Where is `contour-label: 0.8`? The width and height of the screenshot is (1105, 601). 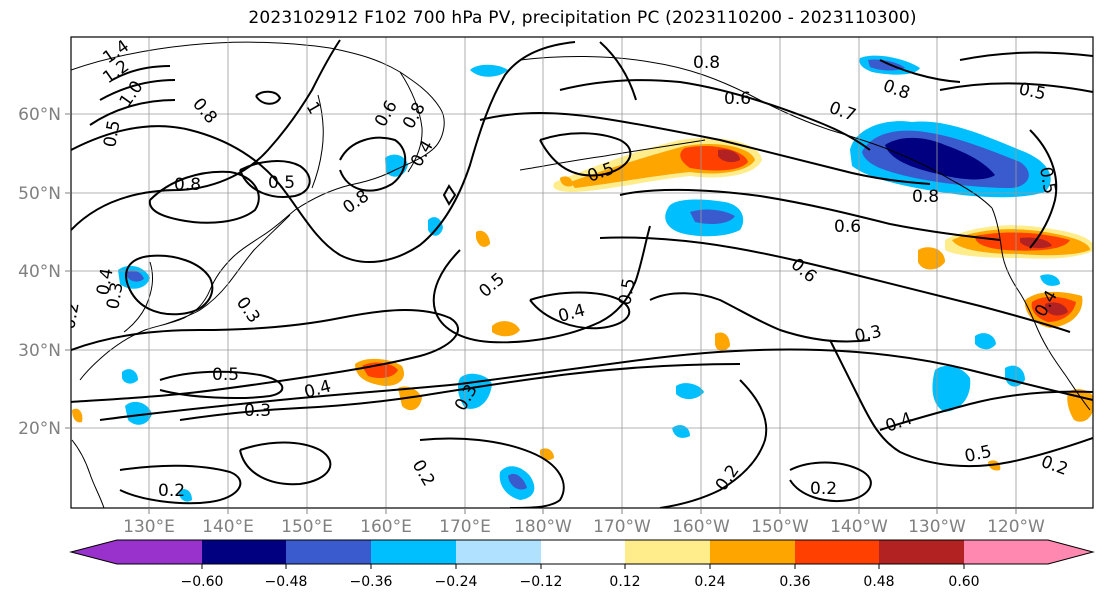 contour-label: 0.8 is located at coordinates (706, 63).